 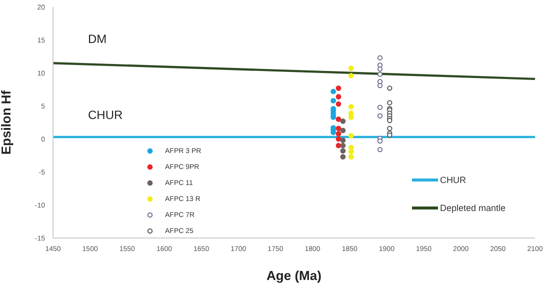 I want to click on y-axis-title: Epsilon Hf, so click(x=7, y=122).